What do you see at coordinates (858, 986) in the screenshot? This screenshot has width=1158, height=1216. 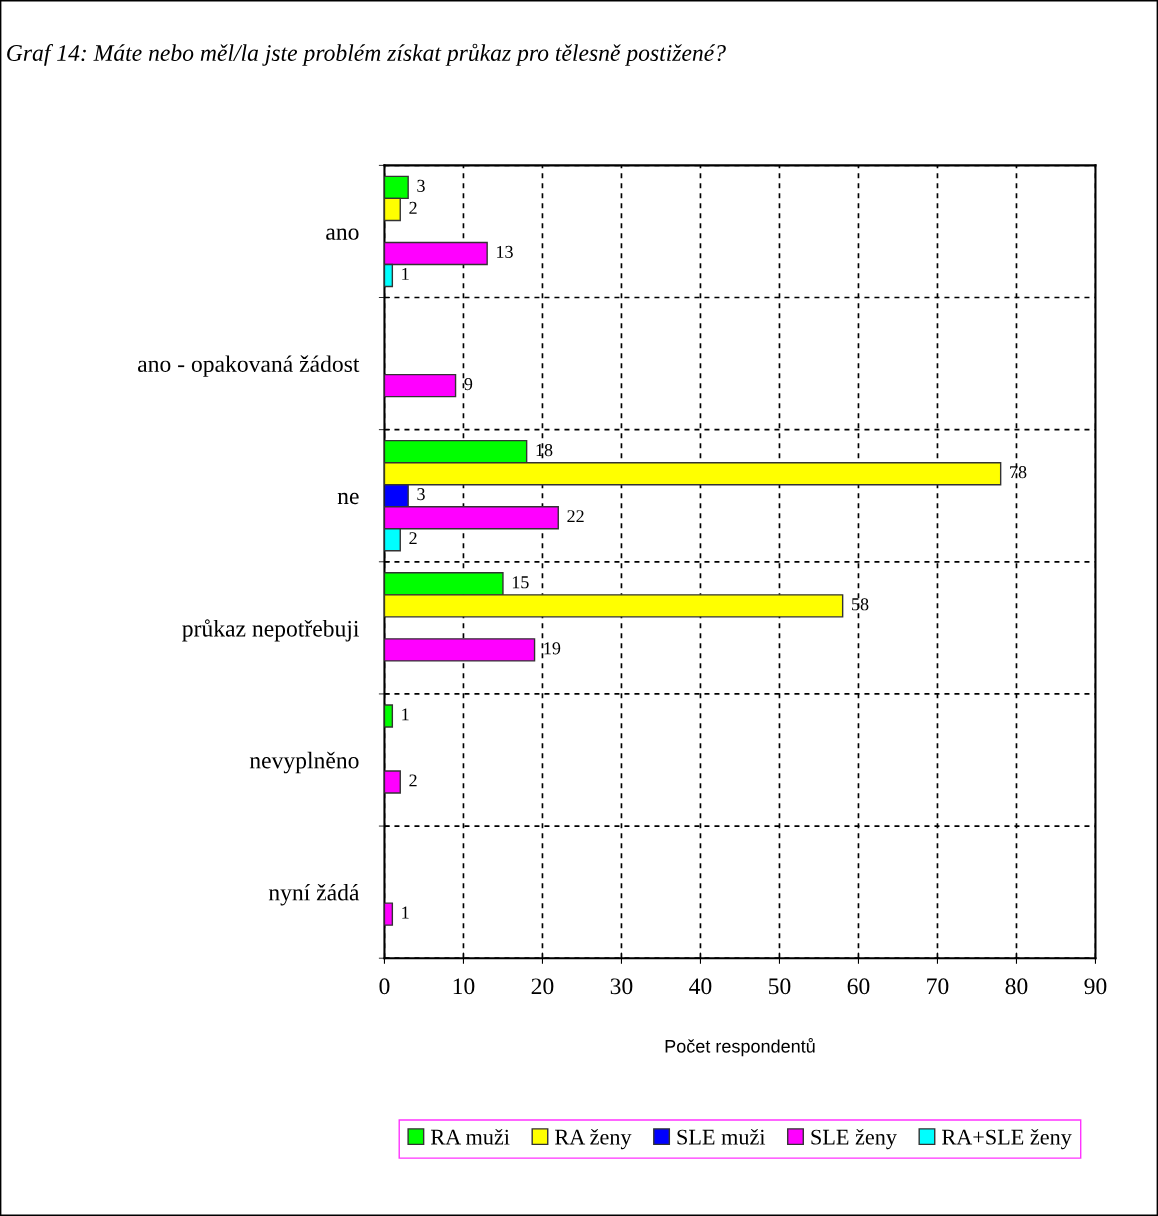 I see `x-tick-label: 60` at bounding box center [858, 986].